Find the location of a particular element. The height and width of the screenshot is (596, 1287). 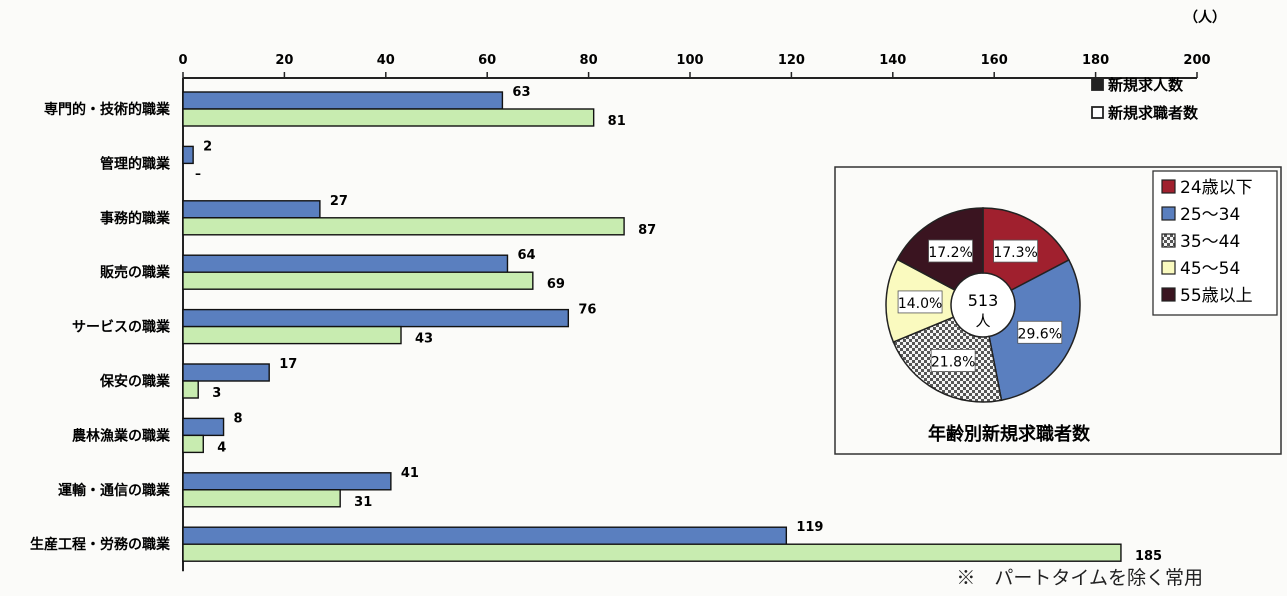

category-label: 事務的職業 is located at coordinates (135, 218).